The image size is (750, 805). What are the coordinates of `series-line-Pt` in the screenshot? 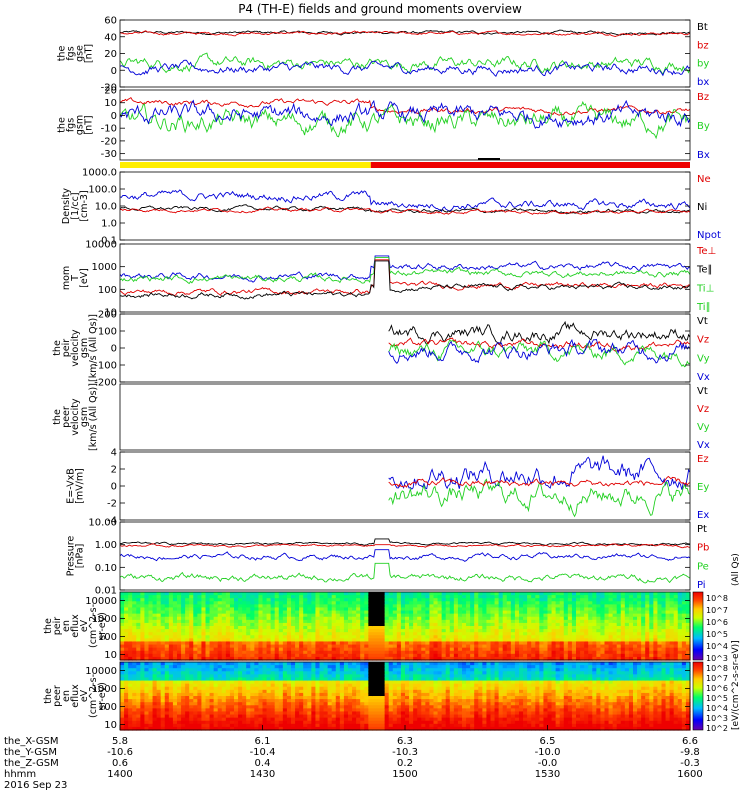 It's located at (405, 542).